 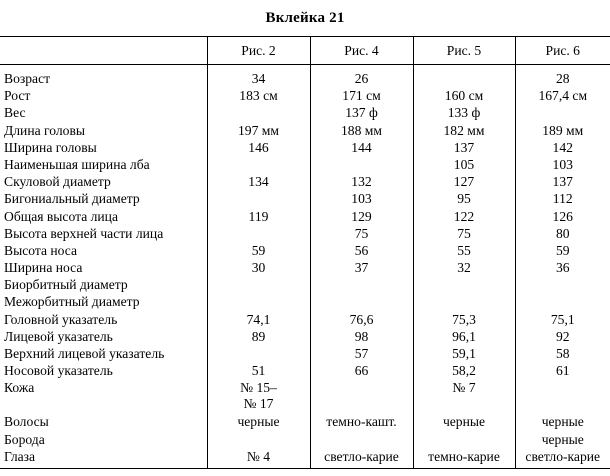 I want to click on column-header: Рис. 6, so click(x=562, y=50).